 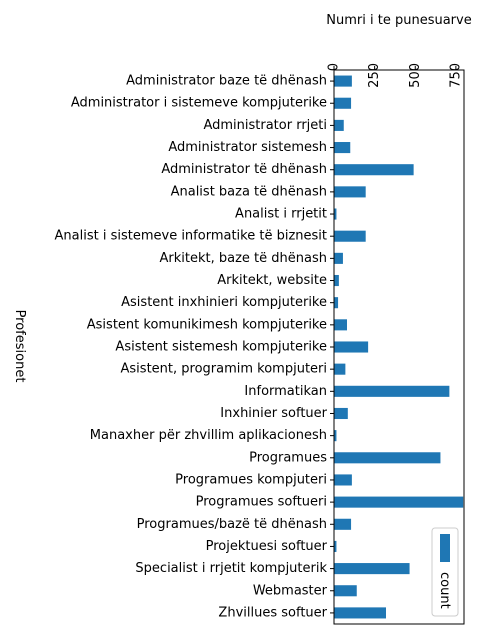 I want to click on x-tick-label: 0, so click(x=334, y=67).